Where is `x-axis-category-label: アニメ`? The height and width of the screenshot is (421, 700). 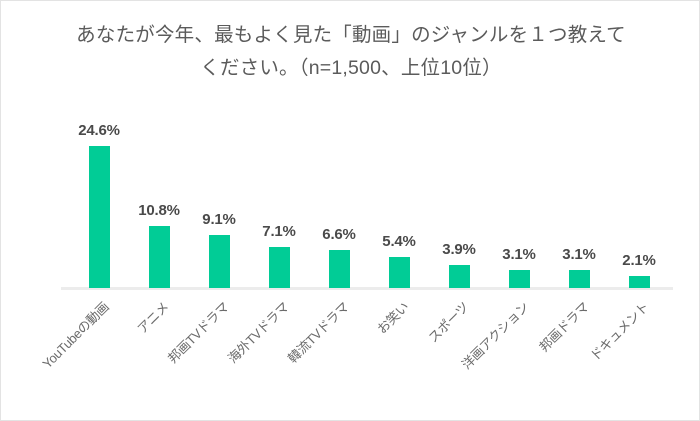 x-axis-category-label: アニメ is located at coordinates (153, 318).